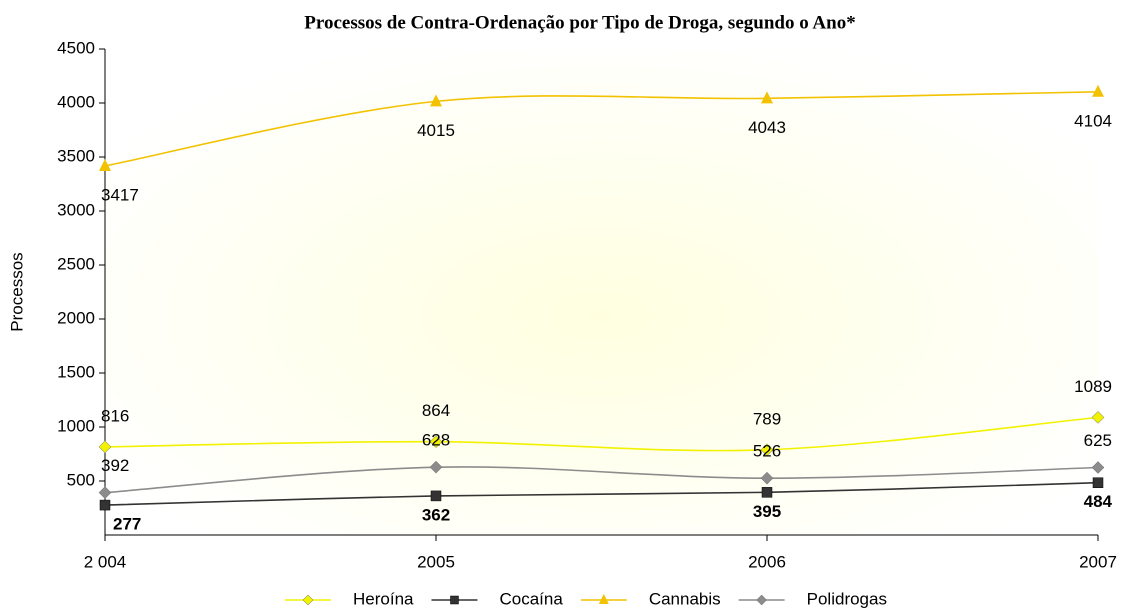 The width and height of the screenshot is (1123, 612). What do you see at coordinates (127, 524) in the screenshot?
I see `data-label: 277` at bounding box center [127, 524].